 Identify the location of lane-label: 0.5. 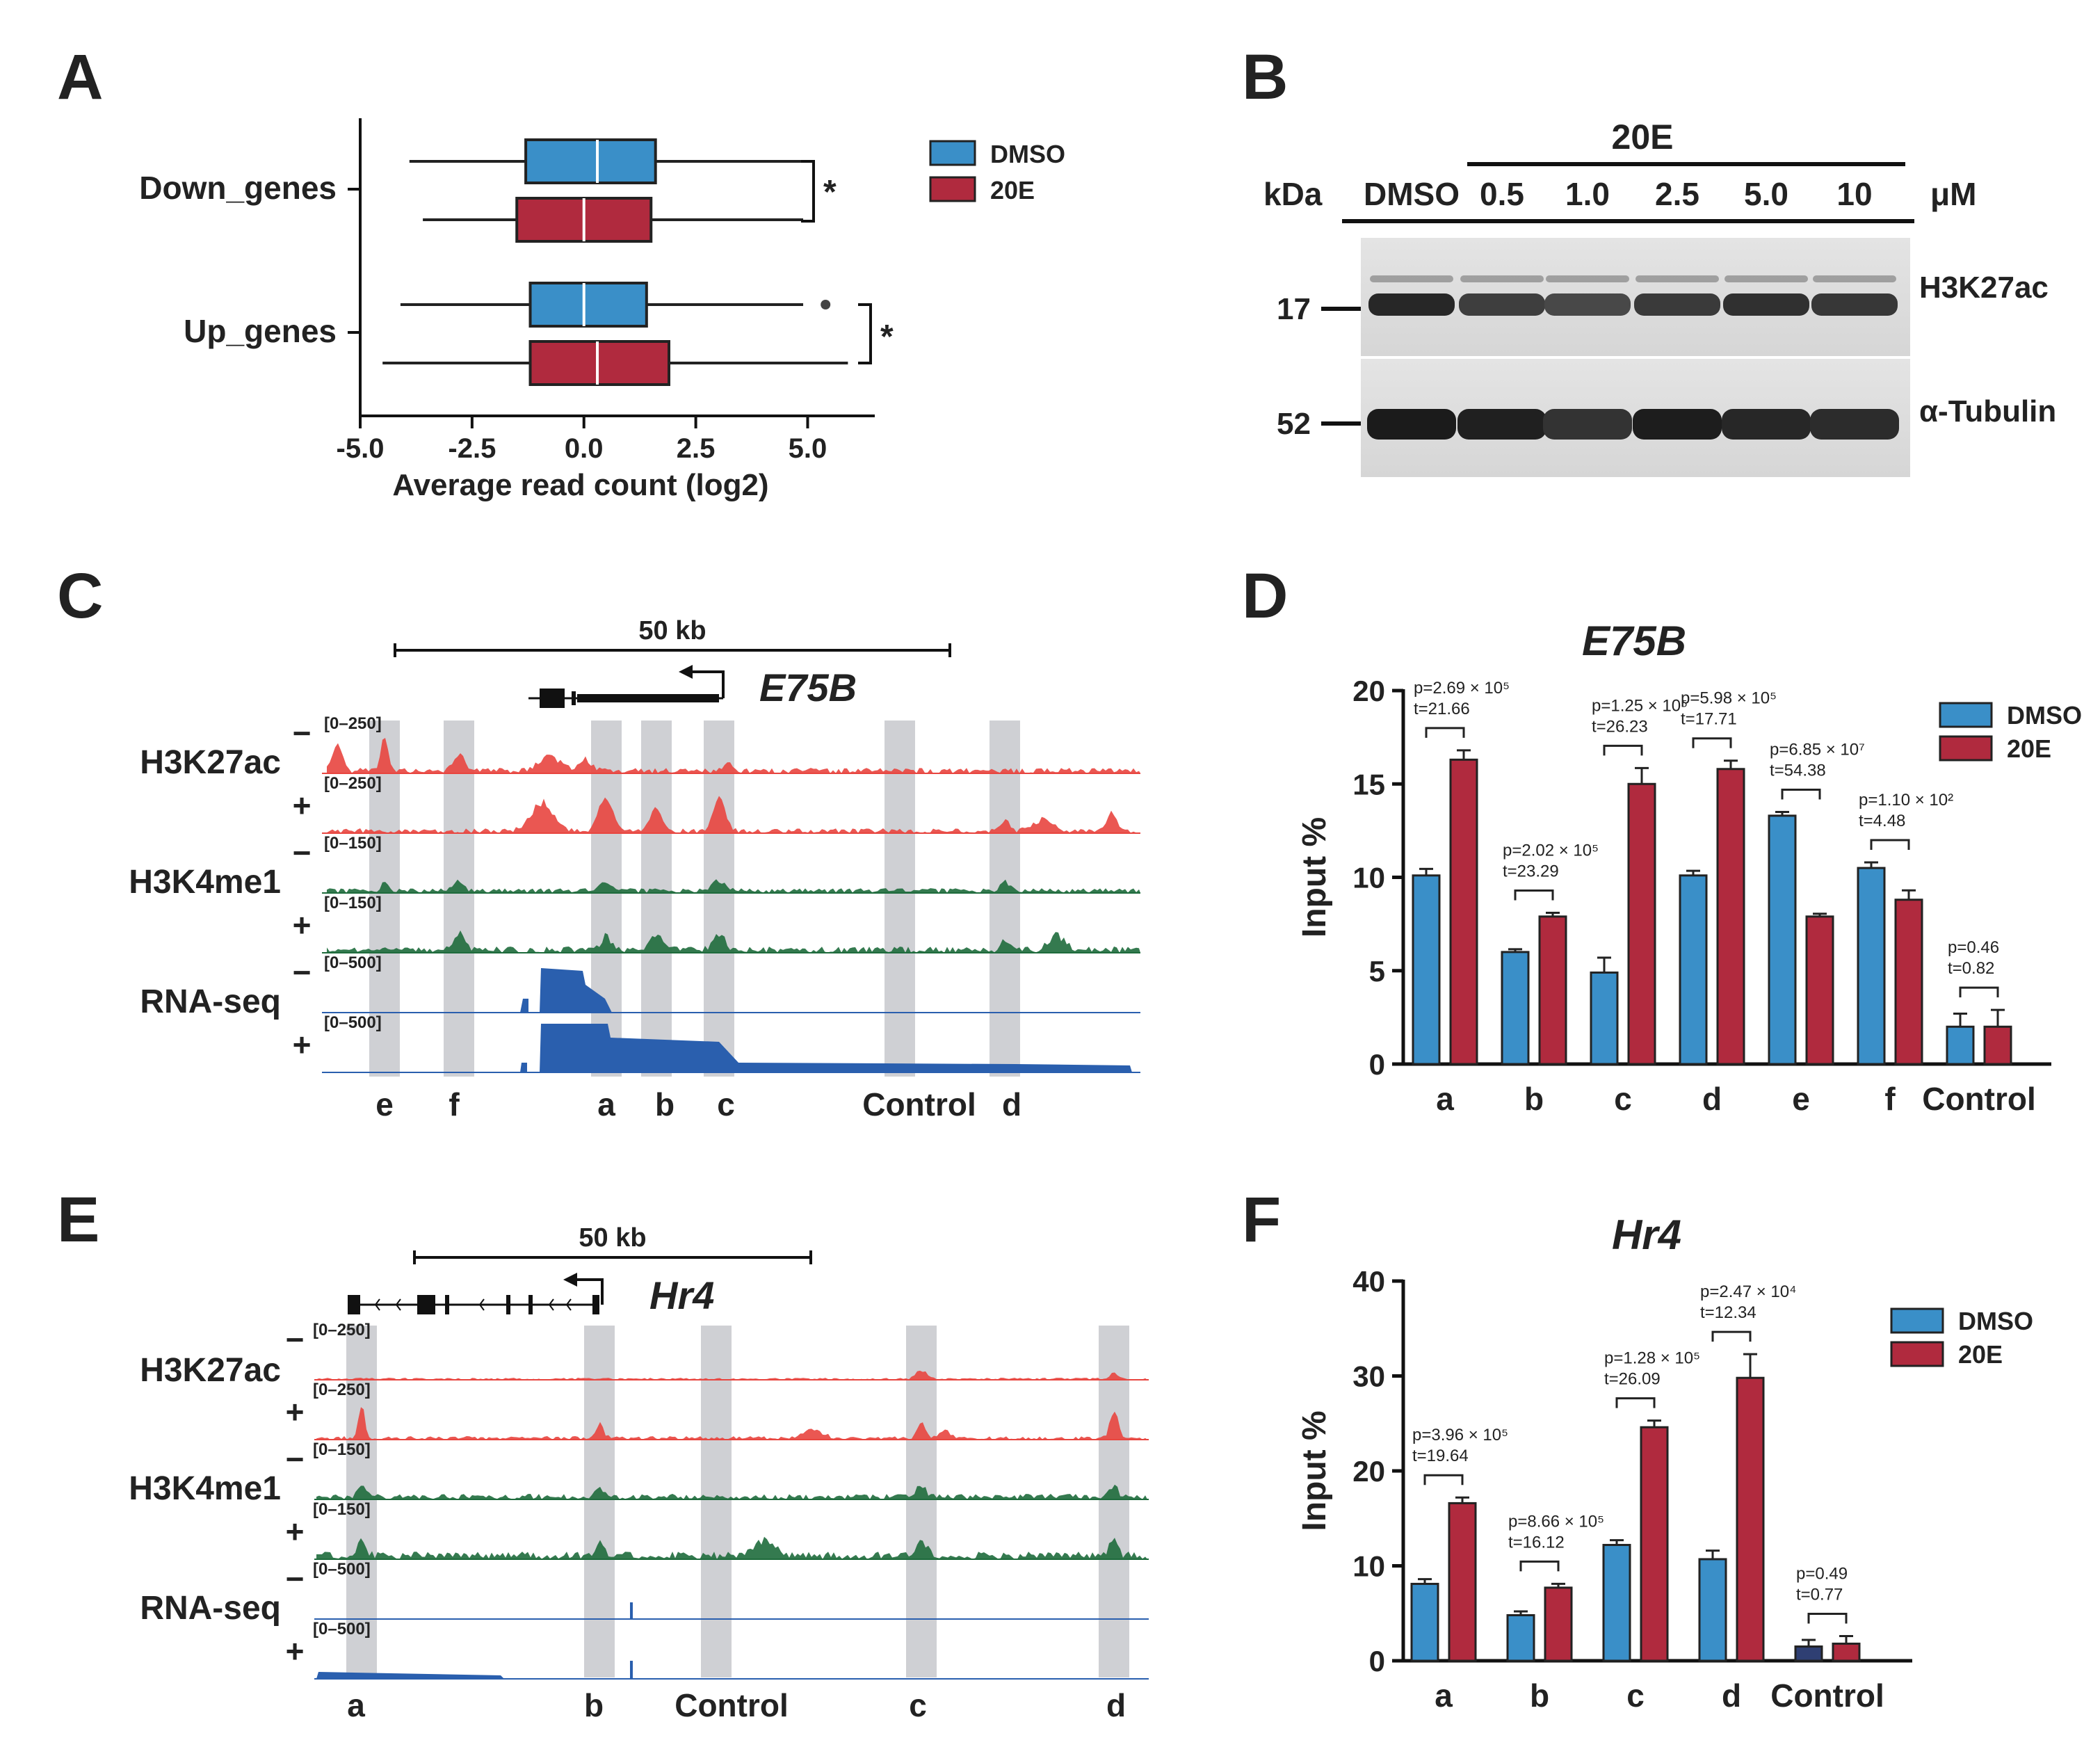
(1502, 194).